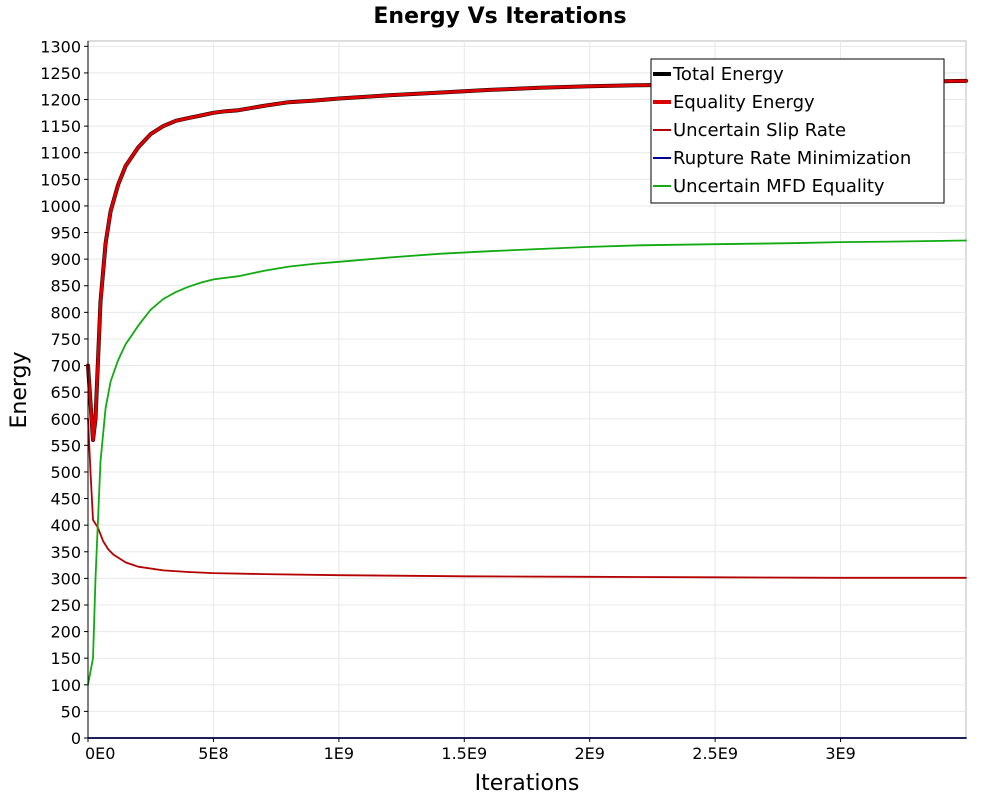  I want to click on y-tick-label: 750, so click(65, 339).